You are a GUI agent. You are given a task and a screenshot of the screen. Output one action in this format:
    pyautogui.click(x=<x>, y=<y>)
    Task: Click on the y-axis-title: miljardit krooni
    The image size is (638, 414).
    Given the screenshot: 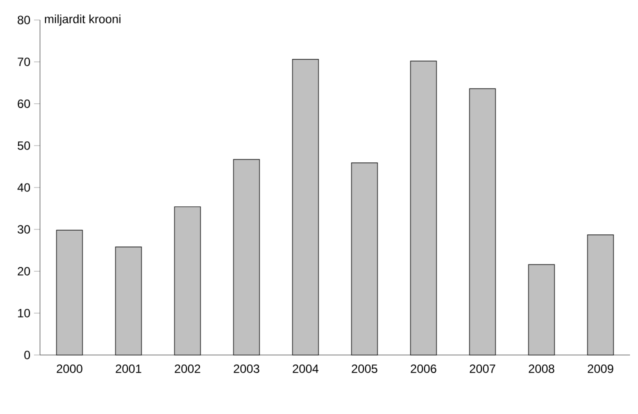 What is the action you would take?
    pyautogui.click(x=82, y=20)
    